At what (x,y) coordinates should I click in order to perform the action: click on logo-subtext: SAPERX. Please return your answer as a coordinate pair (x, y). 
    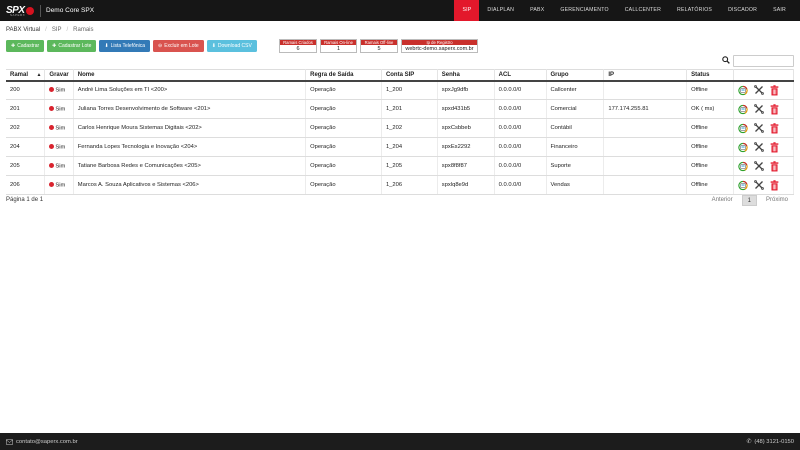
    Looking at the image, I should click on (18, 15).